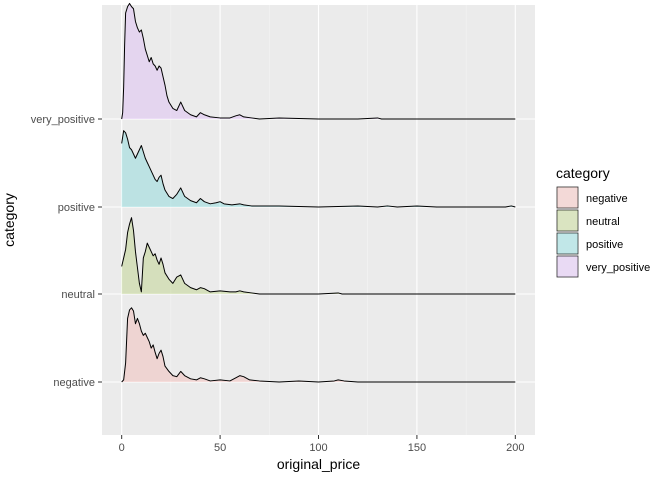 The height and width of the screenshot is (480, 672). What do you see at coordinates (607, 199) in the screenshot?
I see `legend-label-negative: negative` at bounding box center [607, 199].